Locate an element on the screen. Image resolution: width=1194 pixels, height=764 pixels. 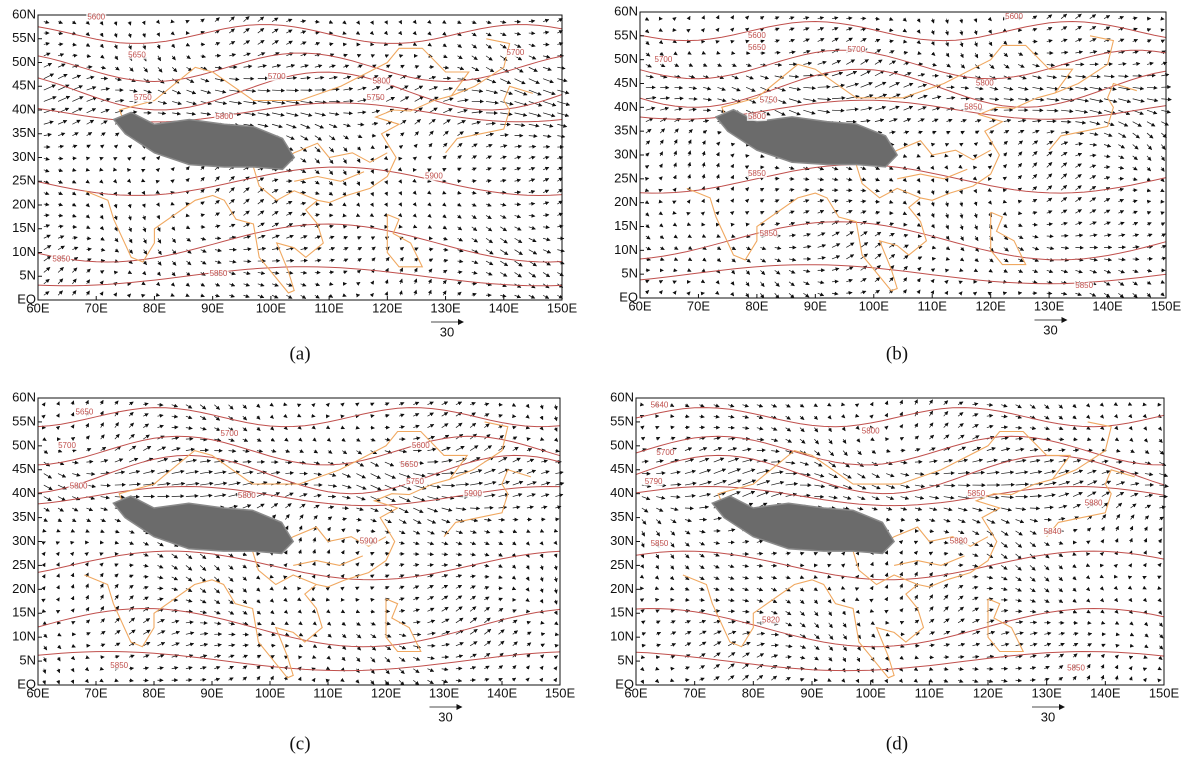
contour-label: 5880 is located at coordinates (959, 541).